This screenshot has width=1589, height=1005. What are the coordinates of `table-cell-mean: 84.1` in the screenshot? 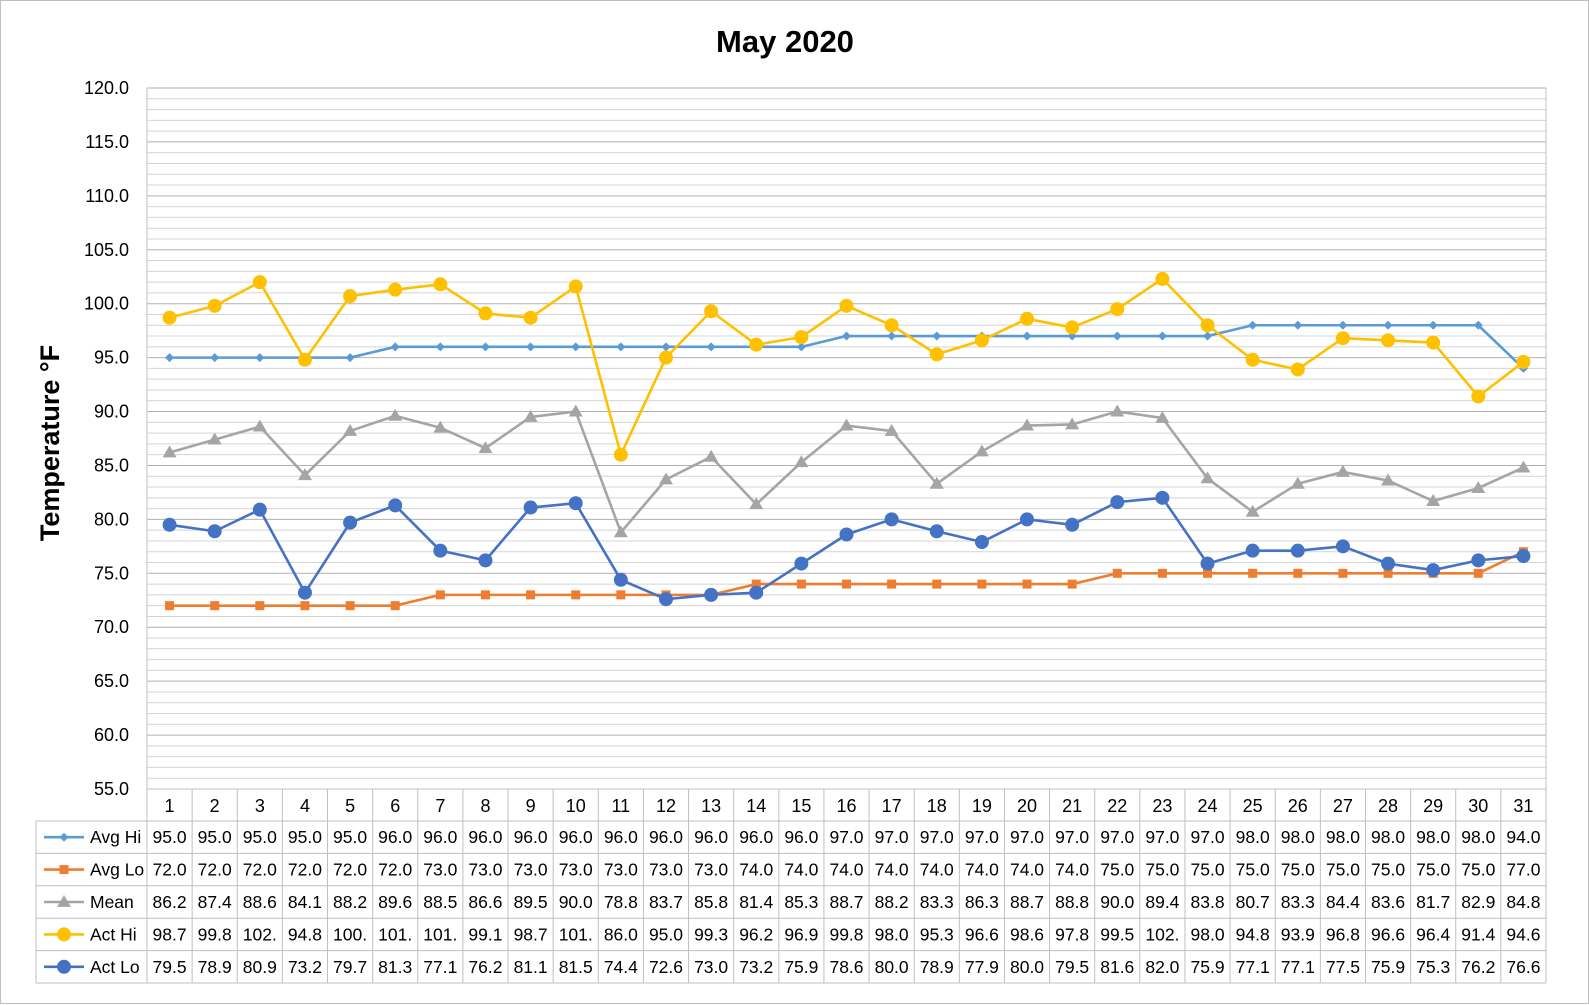 It's located at (305, 902).